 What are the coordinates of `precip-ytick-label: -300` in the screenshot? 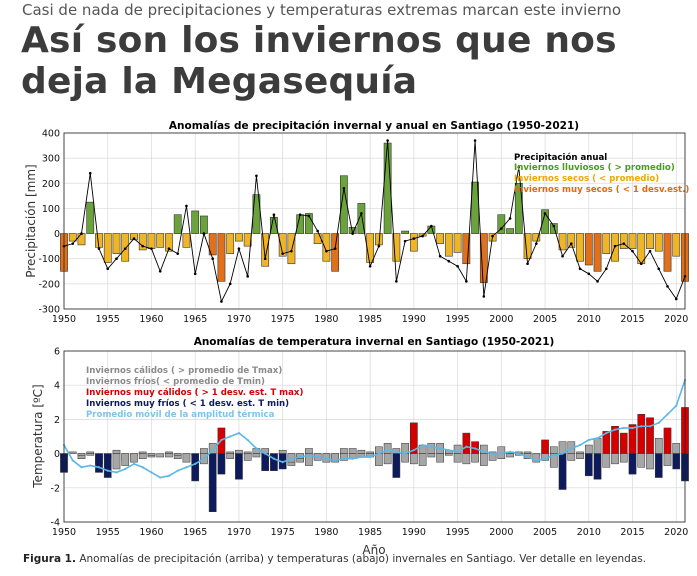 It's located at (49, 310).